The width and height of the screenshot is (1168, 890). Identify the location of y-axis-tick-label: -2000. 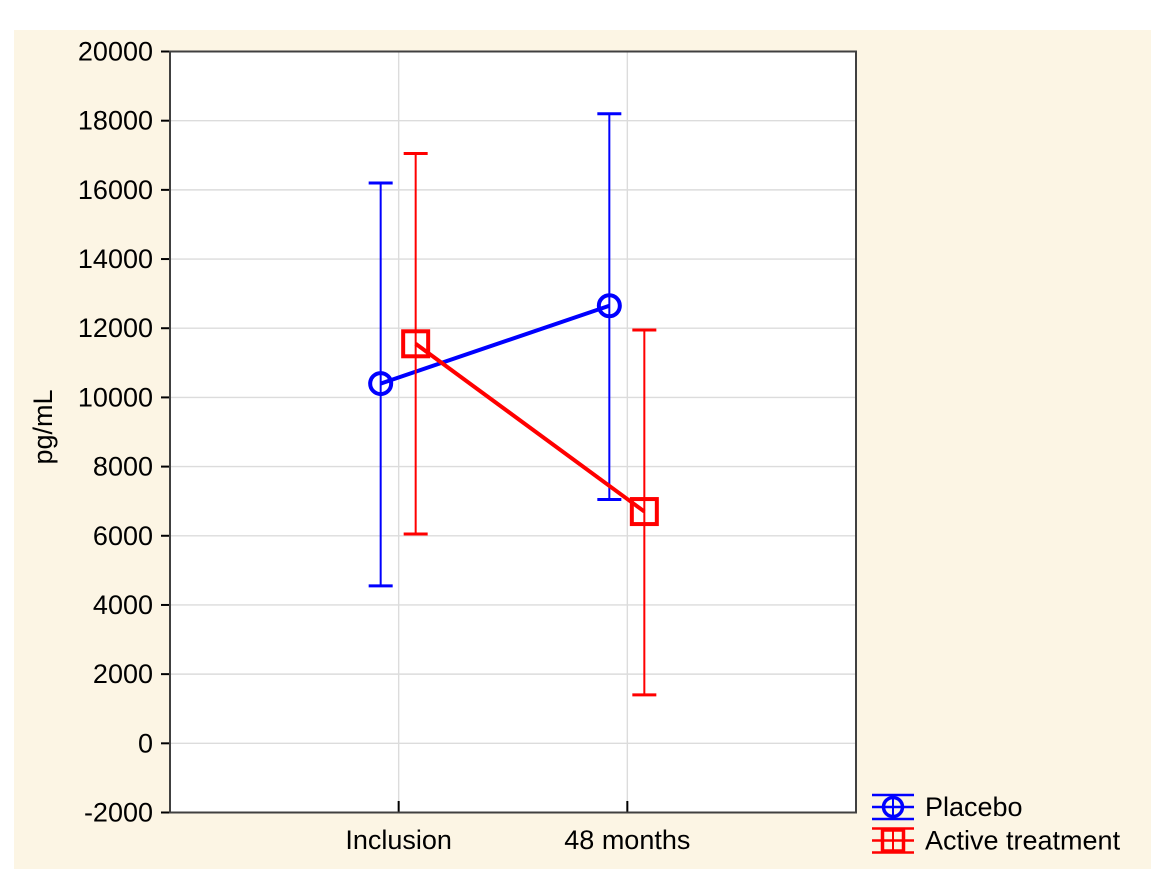
(118, 813).